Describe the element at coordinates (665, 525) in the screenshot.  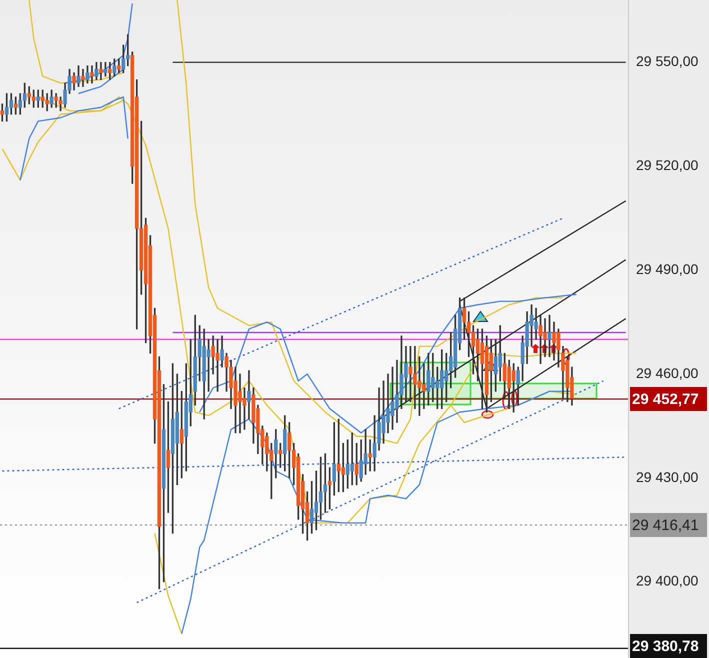
I see `ref-line-label: 29 416,41` at that location.